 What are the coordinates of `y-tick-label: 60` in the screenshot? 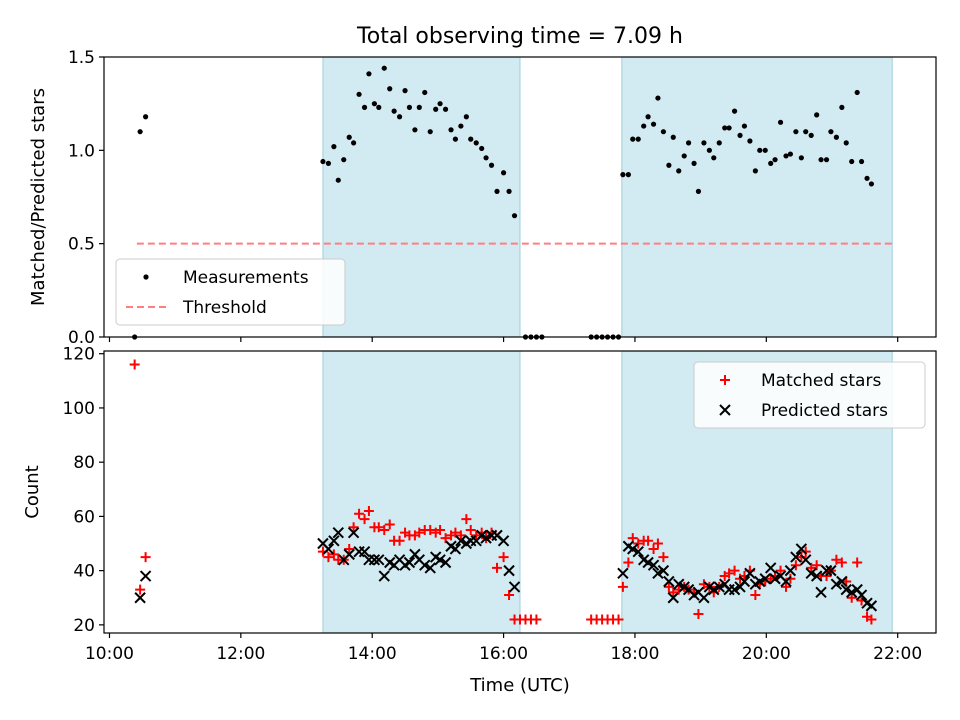 It's located at (84, 517).